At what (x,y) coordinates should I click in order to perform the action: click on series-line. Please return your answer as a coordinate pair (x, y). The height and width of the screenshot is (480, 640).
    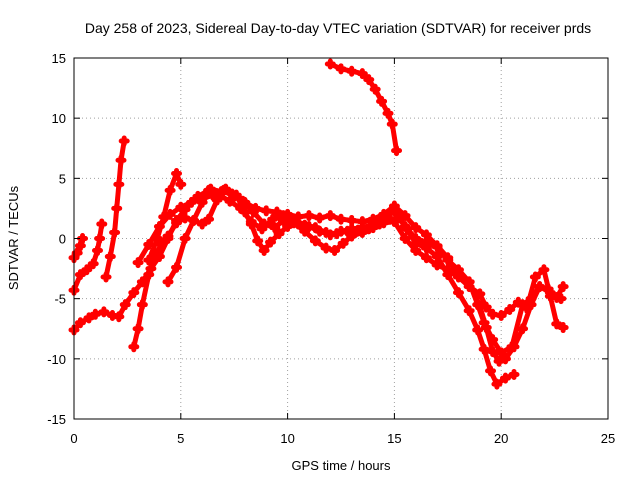
    Looking at the image, I should click on (363, 107).